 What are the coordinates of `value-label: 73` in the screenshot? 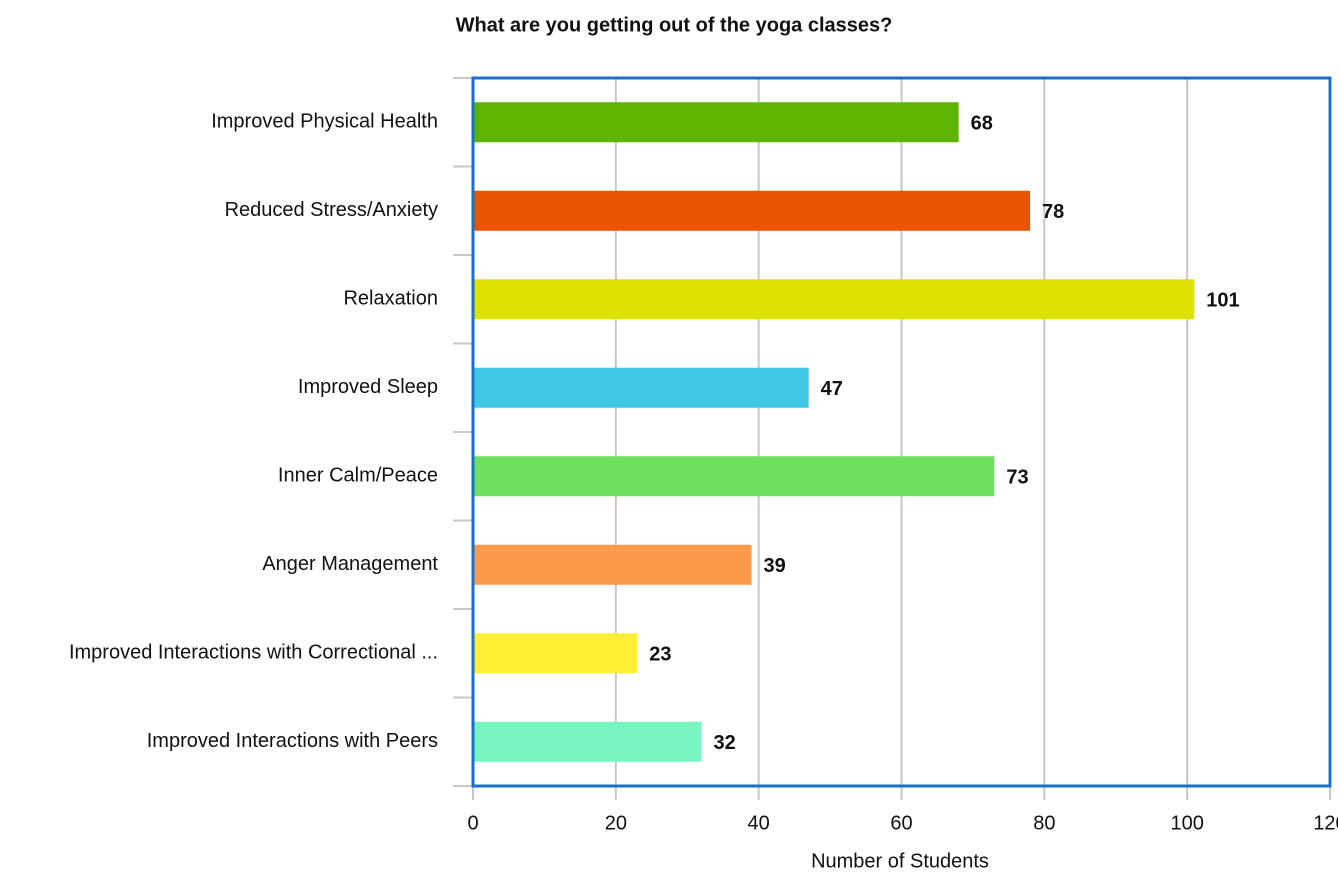 It's located at (1017, 478).